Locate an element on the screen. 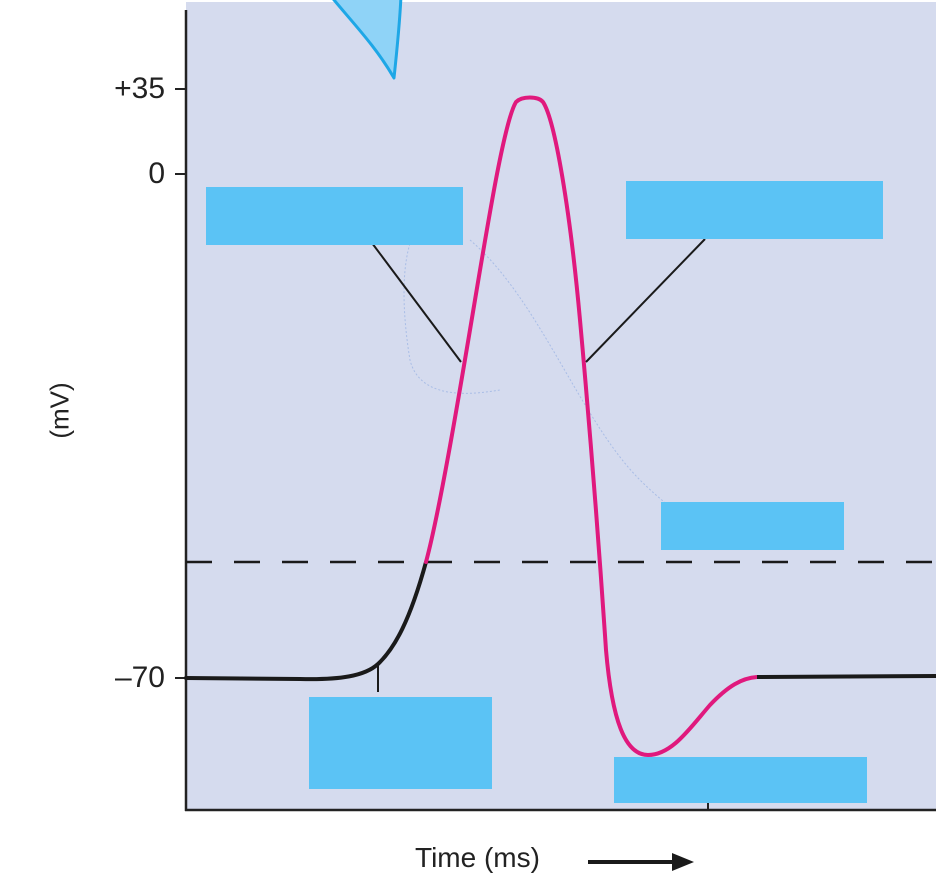 The width and height of the screenshot is (936, 887). label-box-threshold is located at coordinates (752, 526).